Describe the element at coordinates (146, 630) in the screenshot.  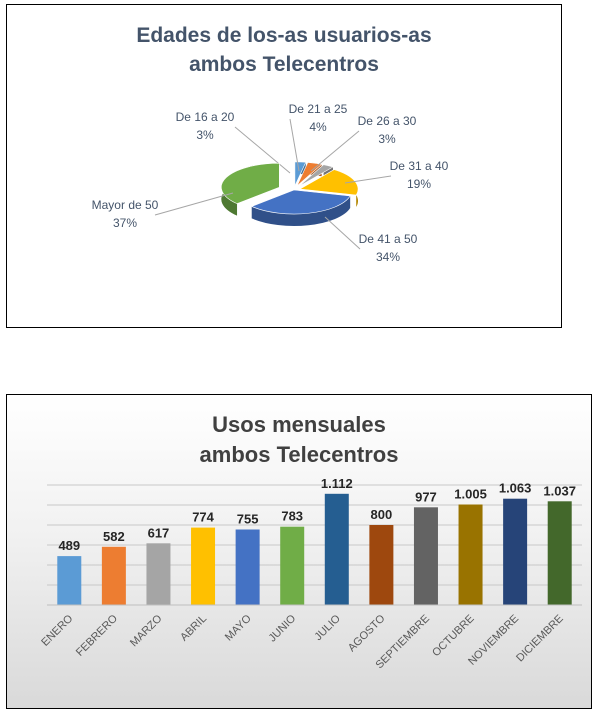
I see `bar-category-label: MARZO` at that location.